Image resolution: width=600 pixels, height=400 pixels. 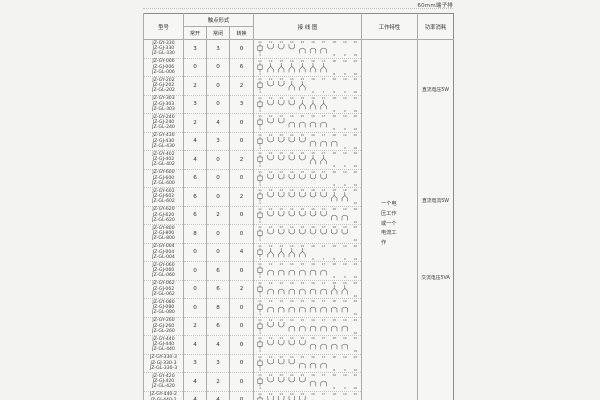 I want to click on model-name: JZ-GJ-303, so click(x=163, y=104).